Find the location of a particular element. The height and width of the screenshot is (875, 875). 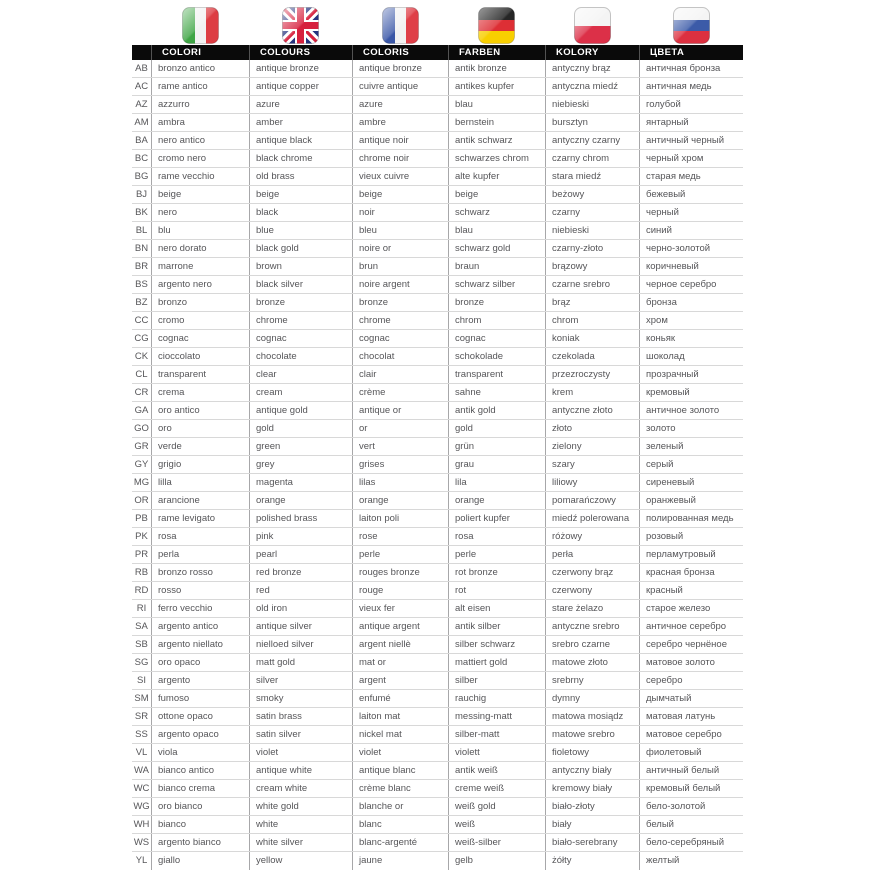

table-row: GR verde green vert grün zielony зеленый is located at coordinates (437, 447).